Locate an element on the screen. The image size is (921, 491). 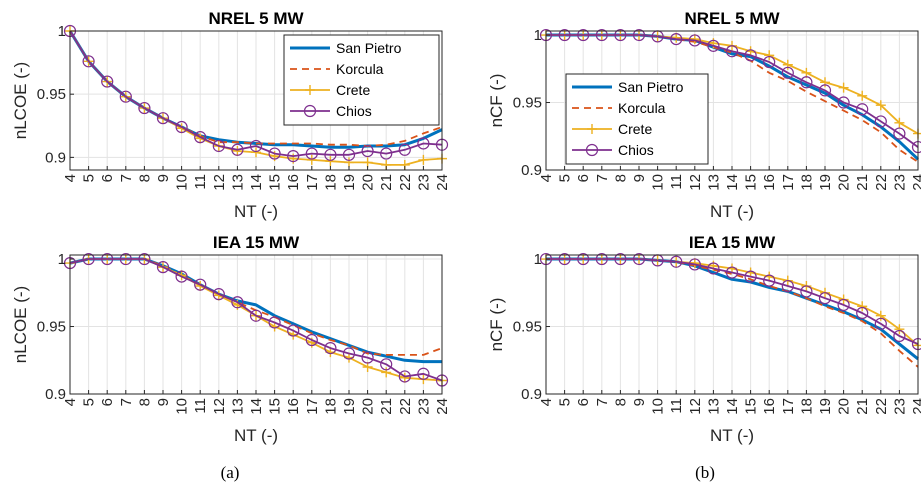
legend-marker-chios is located at coordinates (310, 111).